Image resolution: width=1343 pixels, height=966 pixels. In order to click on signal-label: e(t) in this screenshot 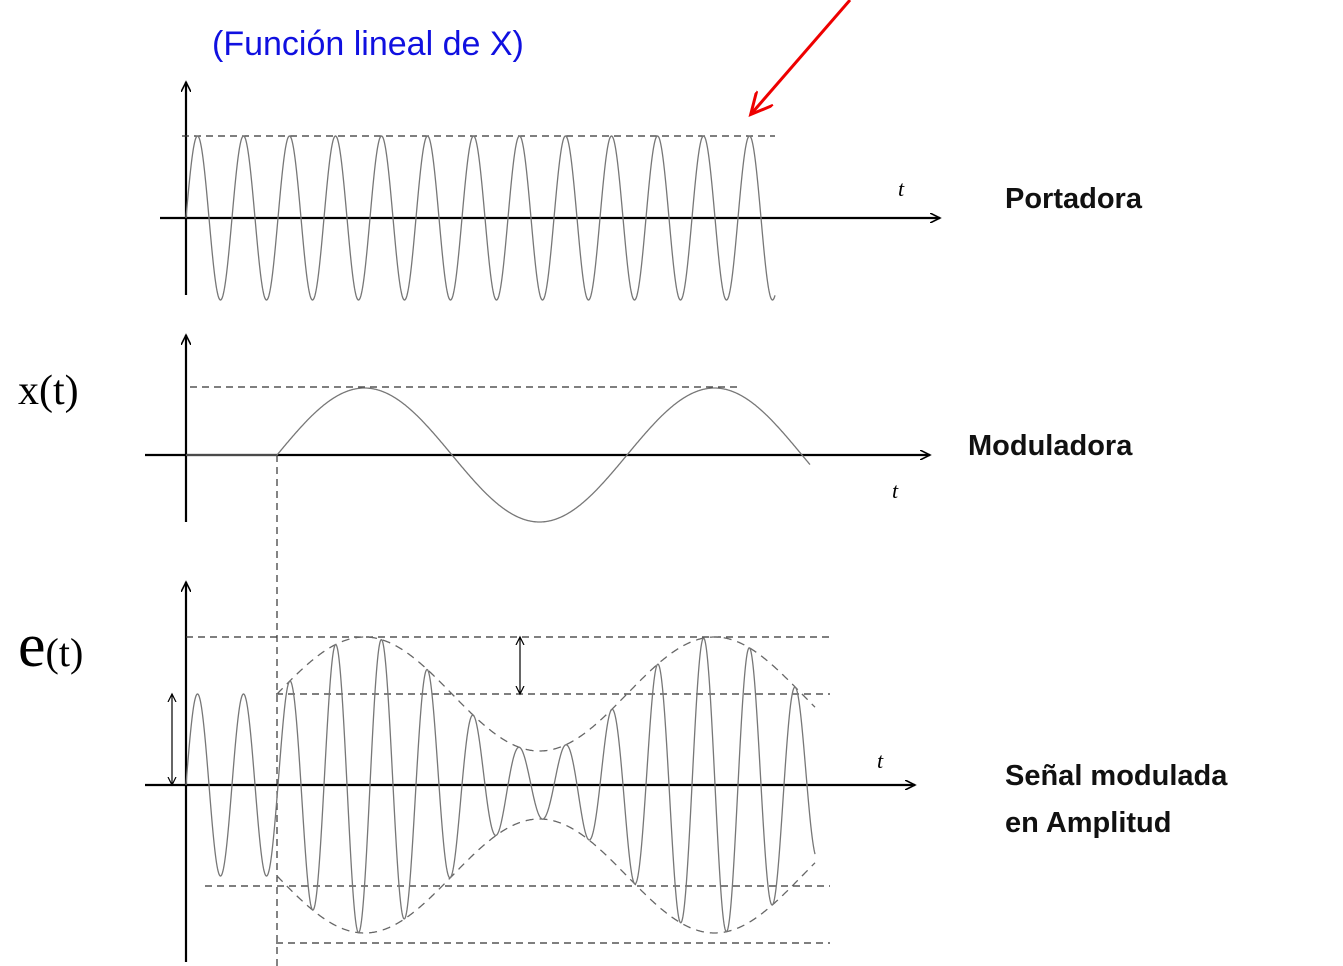, I will do `click(50, 646)`.